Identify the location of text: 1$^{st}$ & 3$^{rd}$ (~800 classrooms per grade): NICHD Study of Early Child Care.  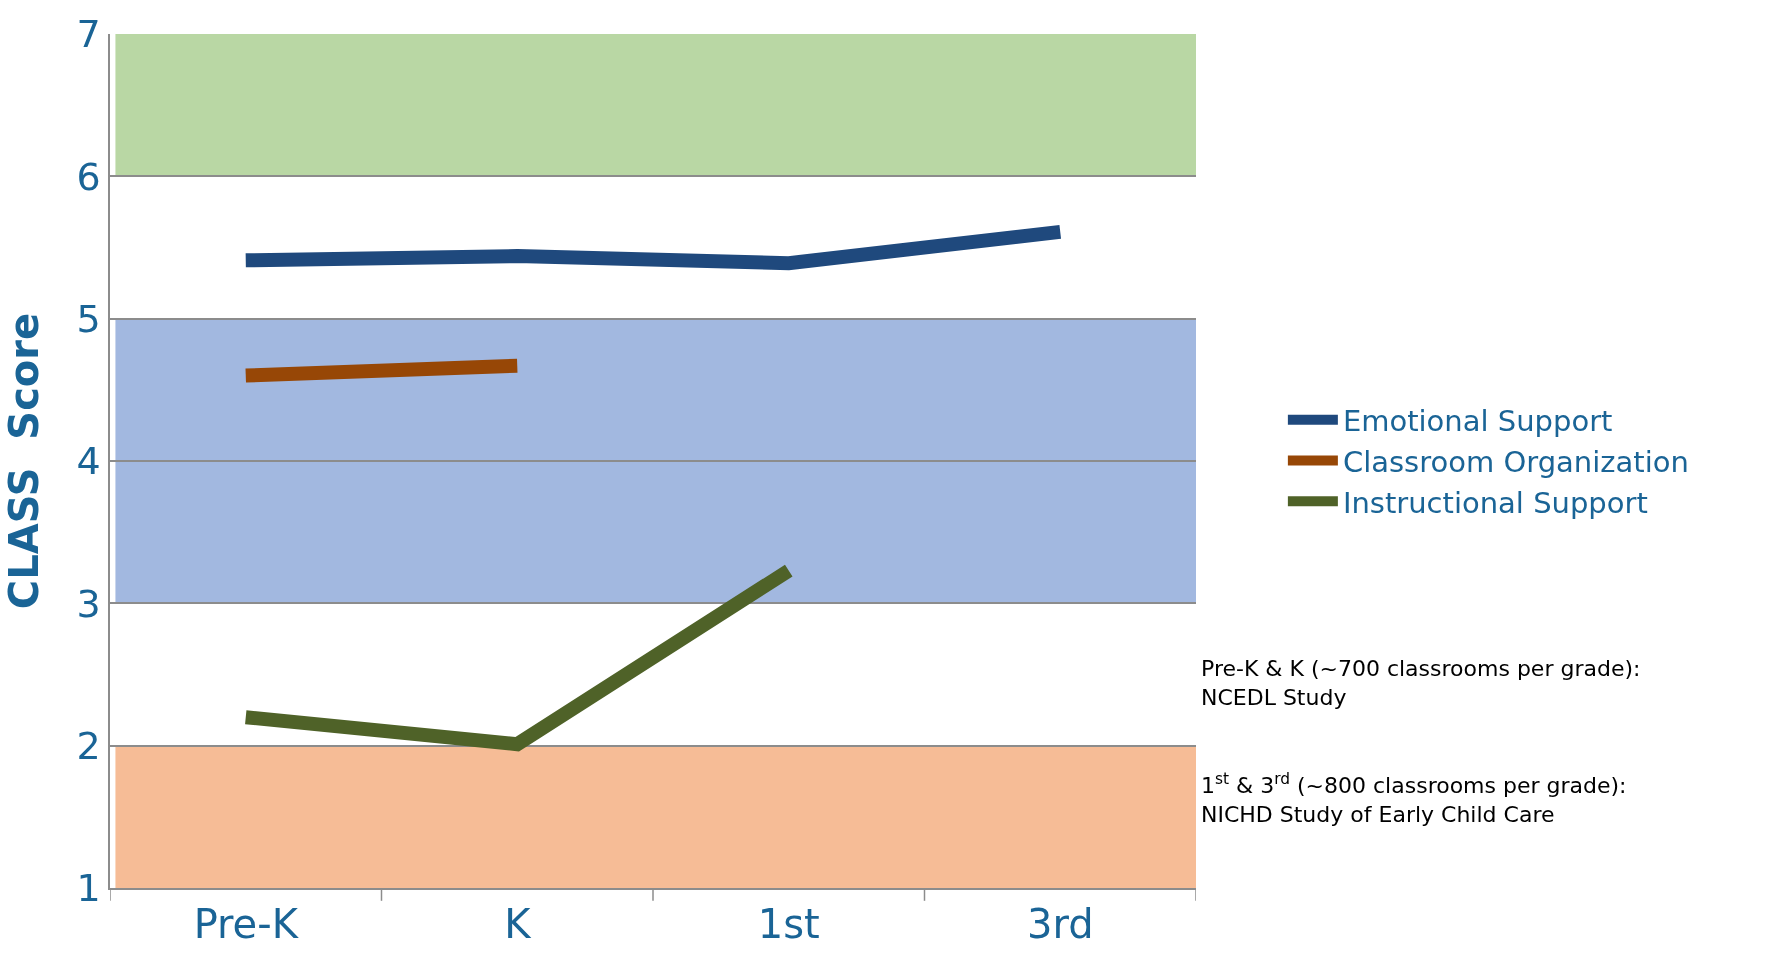
(1414, 798).